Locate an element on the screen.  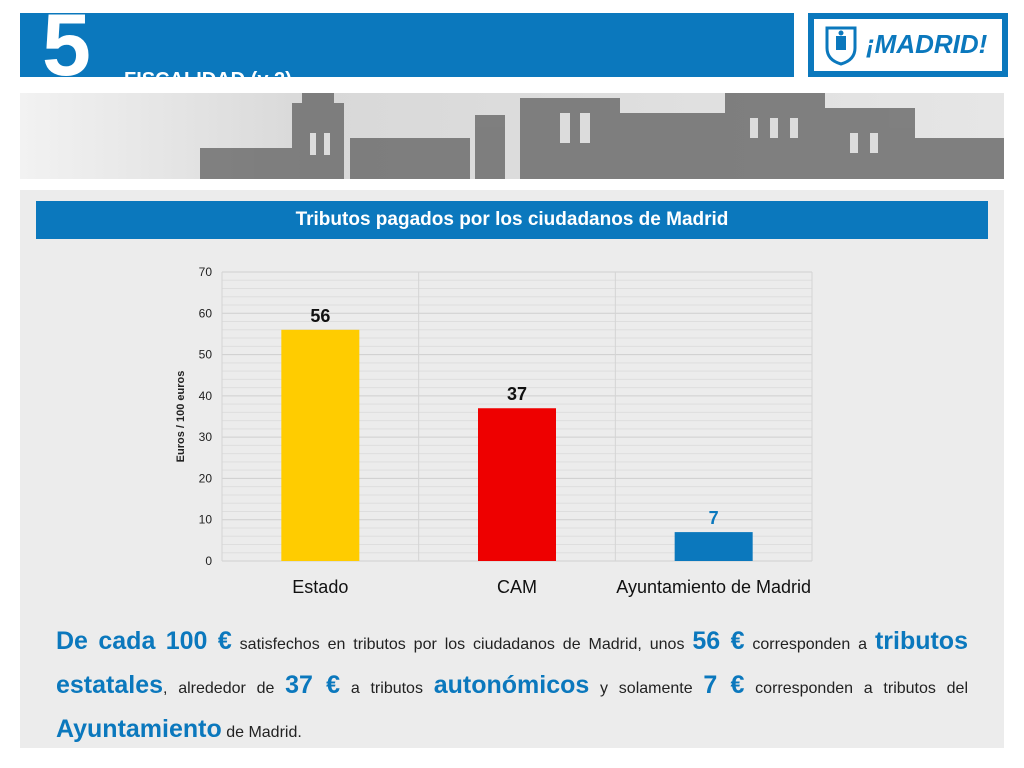
x-category-label: CAM is located at coordinates (517, 587).